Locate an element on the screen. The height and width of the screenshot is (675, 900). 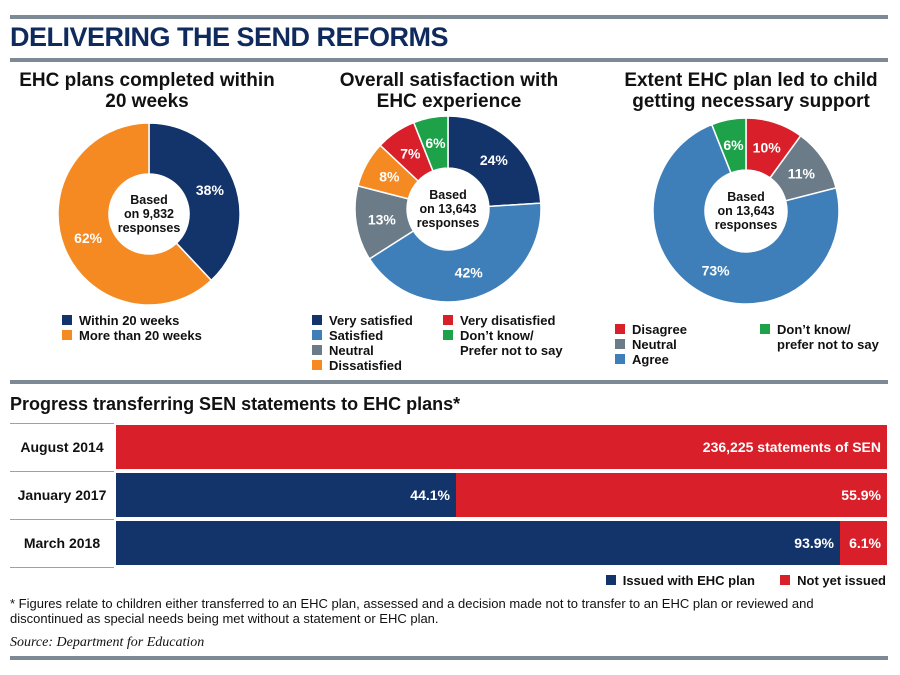
bar-row-label-january-2017: January 2017 is located at coordinates (62, 495).